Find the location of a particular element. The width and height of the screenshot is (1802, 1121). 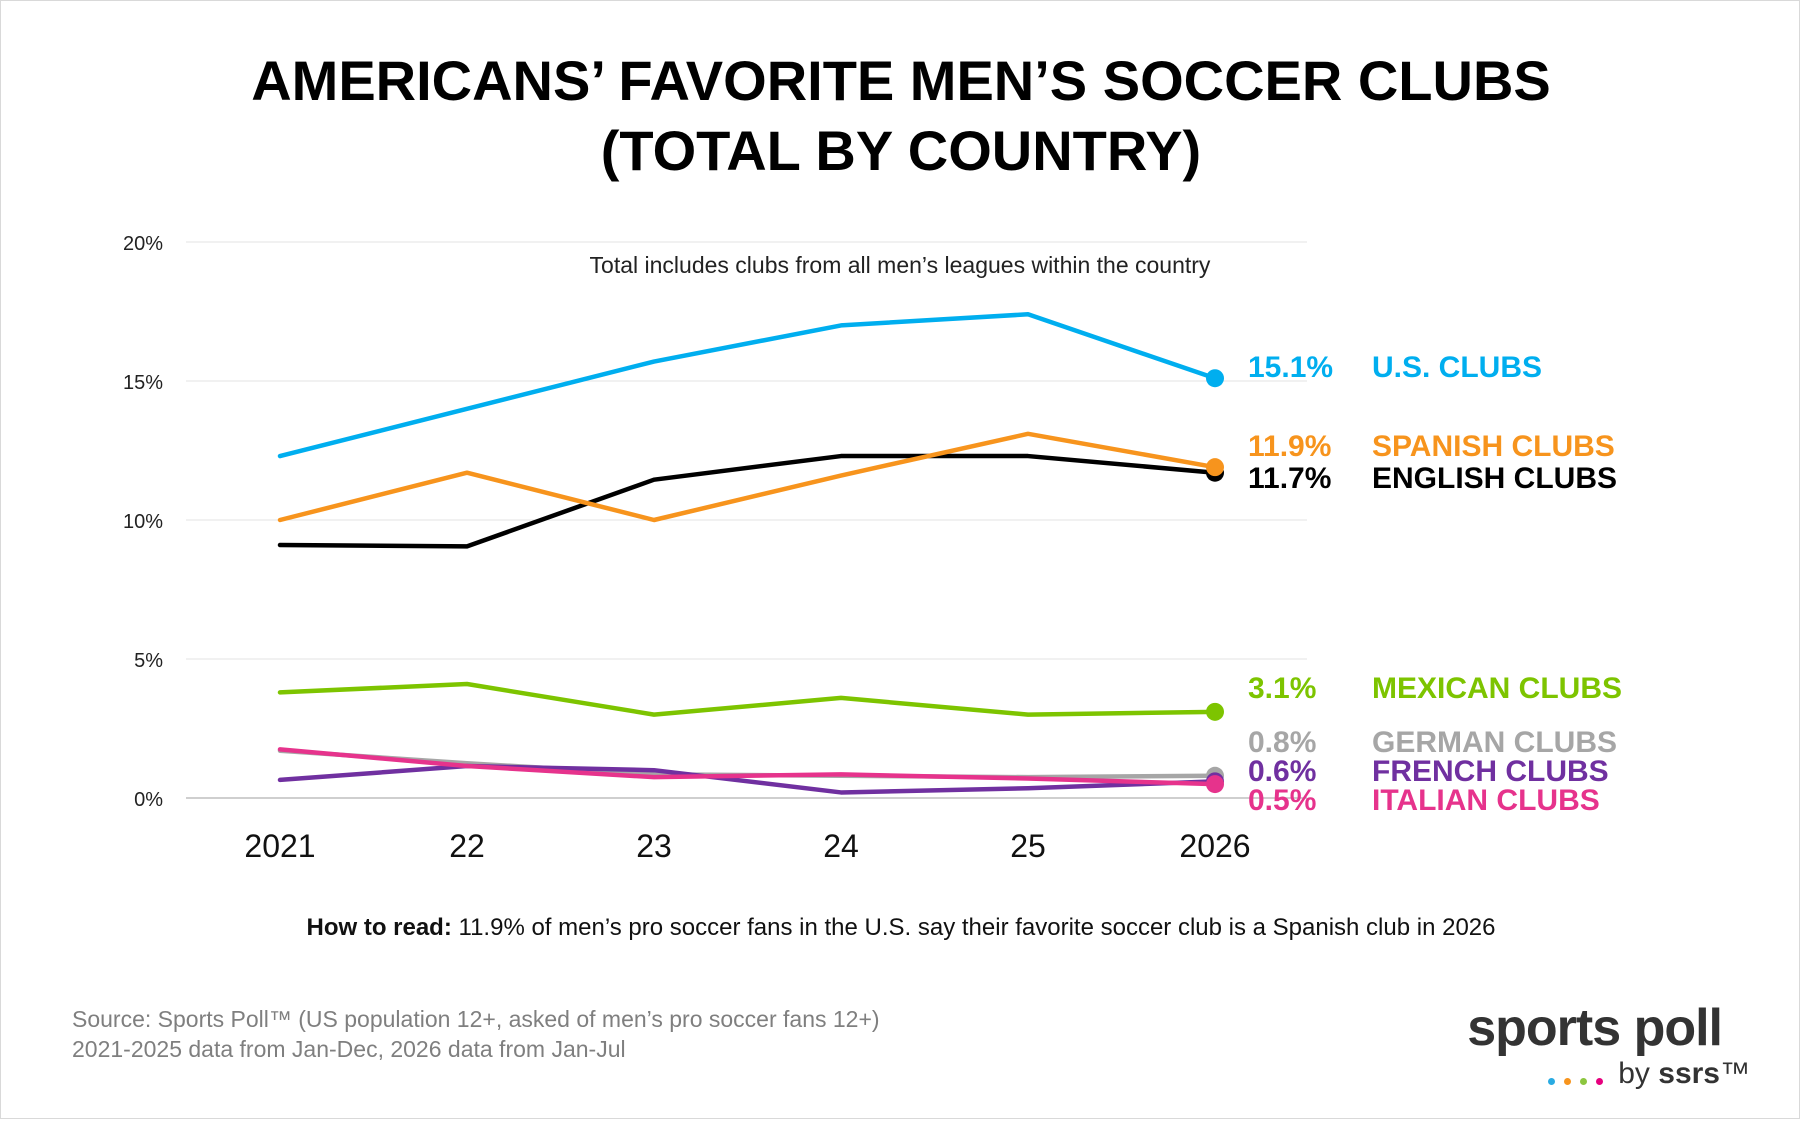

series-name-label: SPANISH CLUBS is located at coordinates (1493, 446).